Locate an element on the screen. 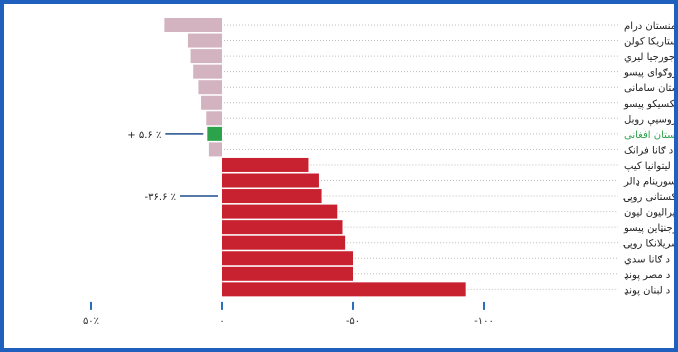  category-label: پاکستانی روپۍ is located at coordinates (648, 197).